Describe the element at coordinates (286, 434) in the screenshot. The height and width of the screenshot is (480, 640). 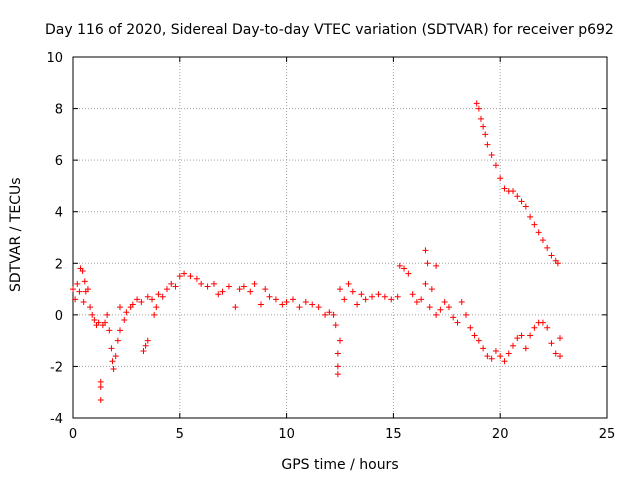
I see `x-tick-label: 10` at that location.